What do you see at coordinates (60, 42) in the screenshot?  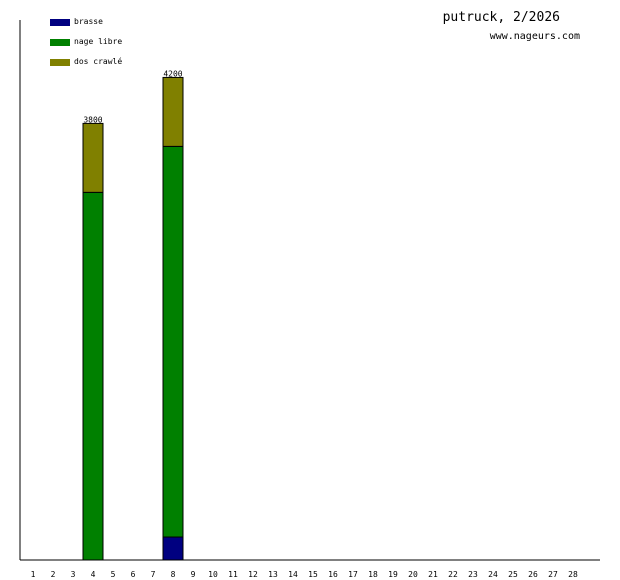 I see `legend-swatch-nage-libre` at bounding box center [60, 42].